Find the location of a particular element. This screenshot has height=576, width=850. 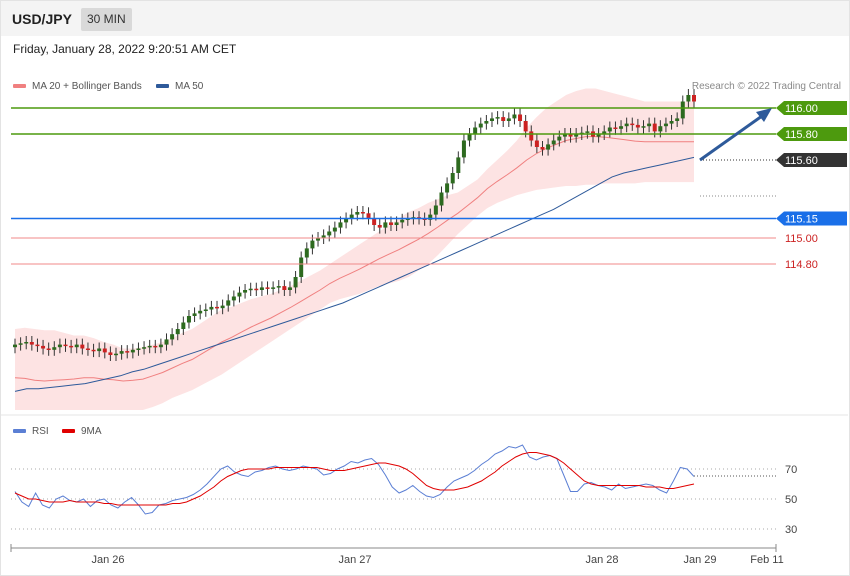

rsi-series-RSI is located at coordinates (354, 479).